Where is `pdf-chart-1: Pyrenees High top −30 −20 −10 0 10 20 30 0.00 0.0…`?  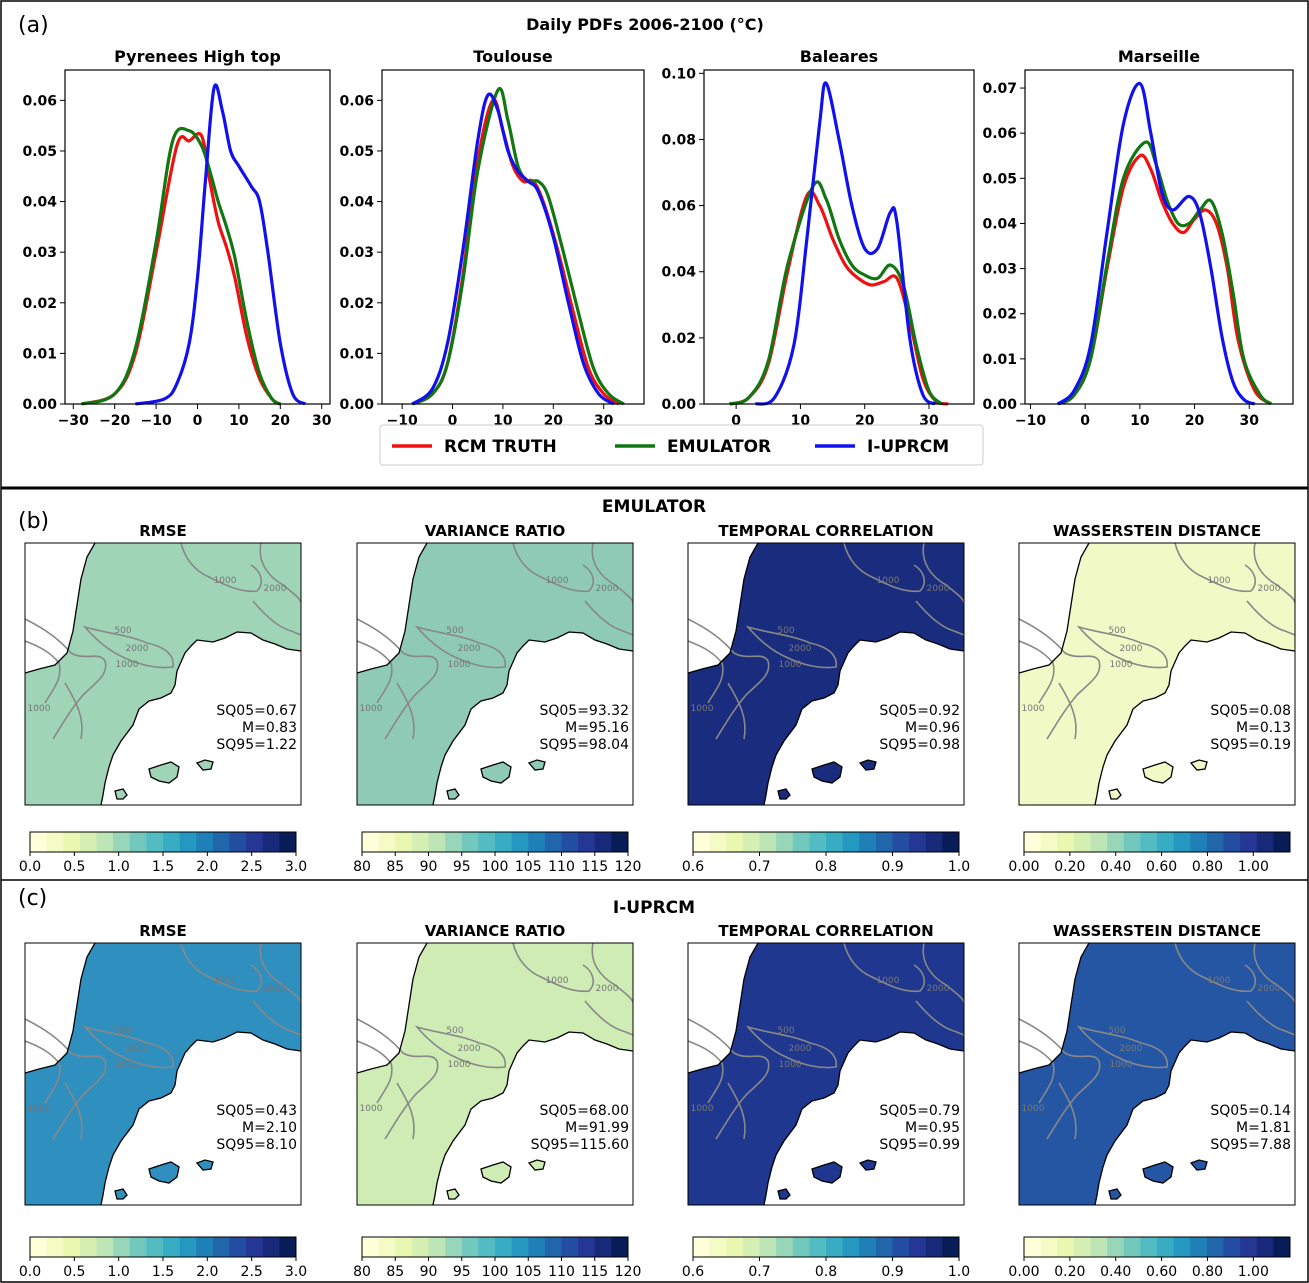
pdf-chart-1: Pyrenees High top −30 −20 −10 0 10 20 30 0.00 0.0… is located at coordinates (176, 238).